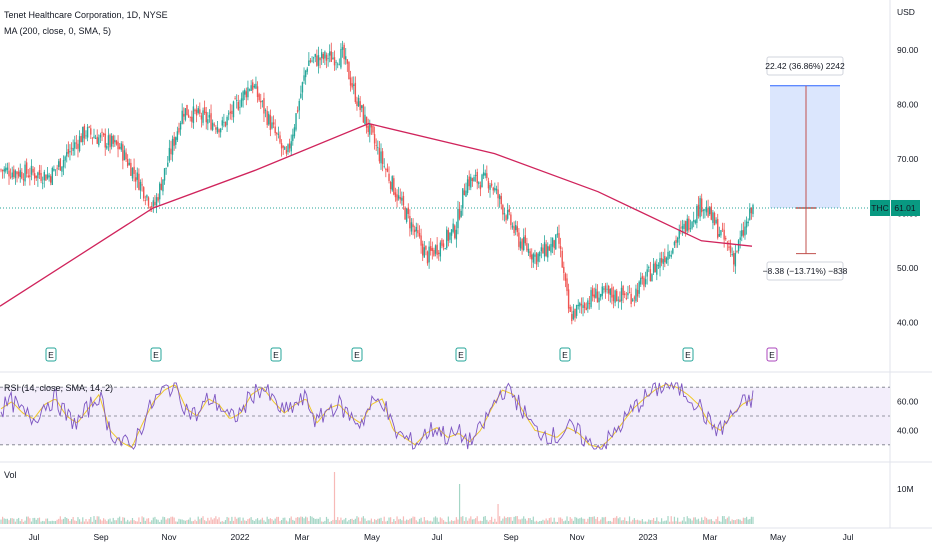 The height and width of the screenshot is (550, 932). What do you see at coordinates (59, 388) in the screenshot?
I see `rsi-legend: RSI (14, close, SMA, 14, 2)` at bounding box center [59, 388].